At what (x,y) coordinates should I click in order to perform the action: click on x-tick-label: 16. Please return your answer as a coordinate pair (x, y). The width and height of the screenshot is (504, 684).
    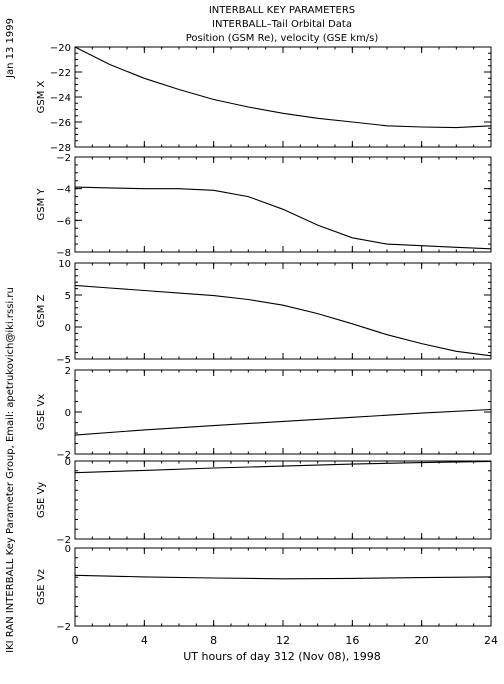
    Looking at the image, I should click on (352, 640).